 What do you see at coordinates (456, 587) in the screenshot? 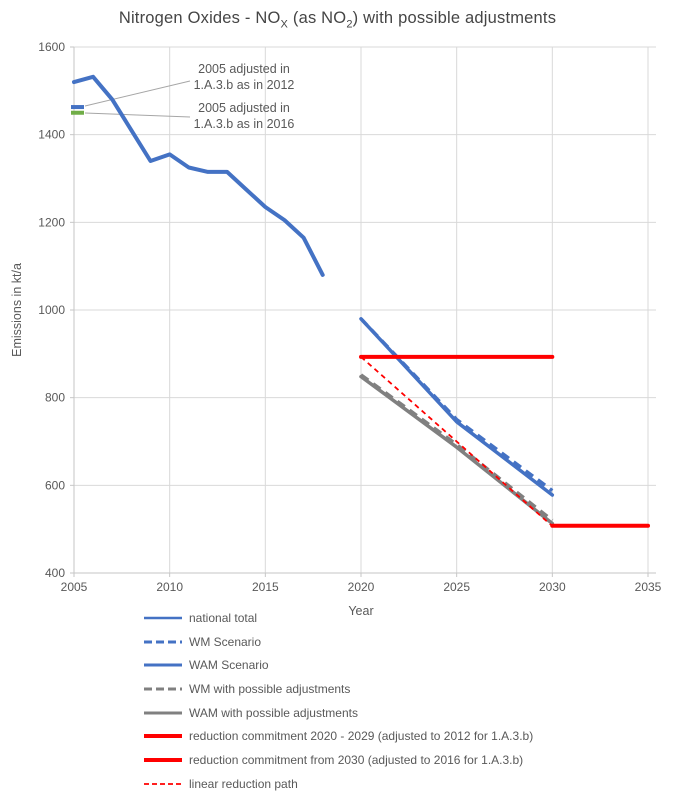
I see `x-tick-label-2025: 2025` at bounding box center [456, 587].